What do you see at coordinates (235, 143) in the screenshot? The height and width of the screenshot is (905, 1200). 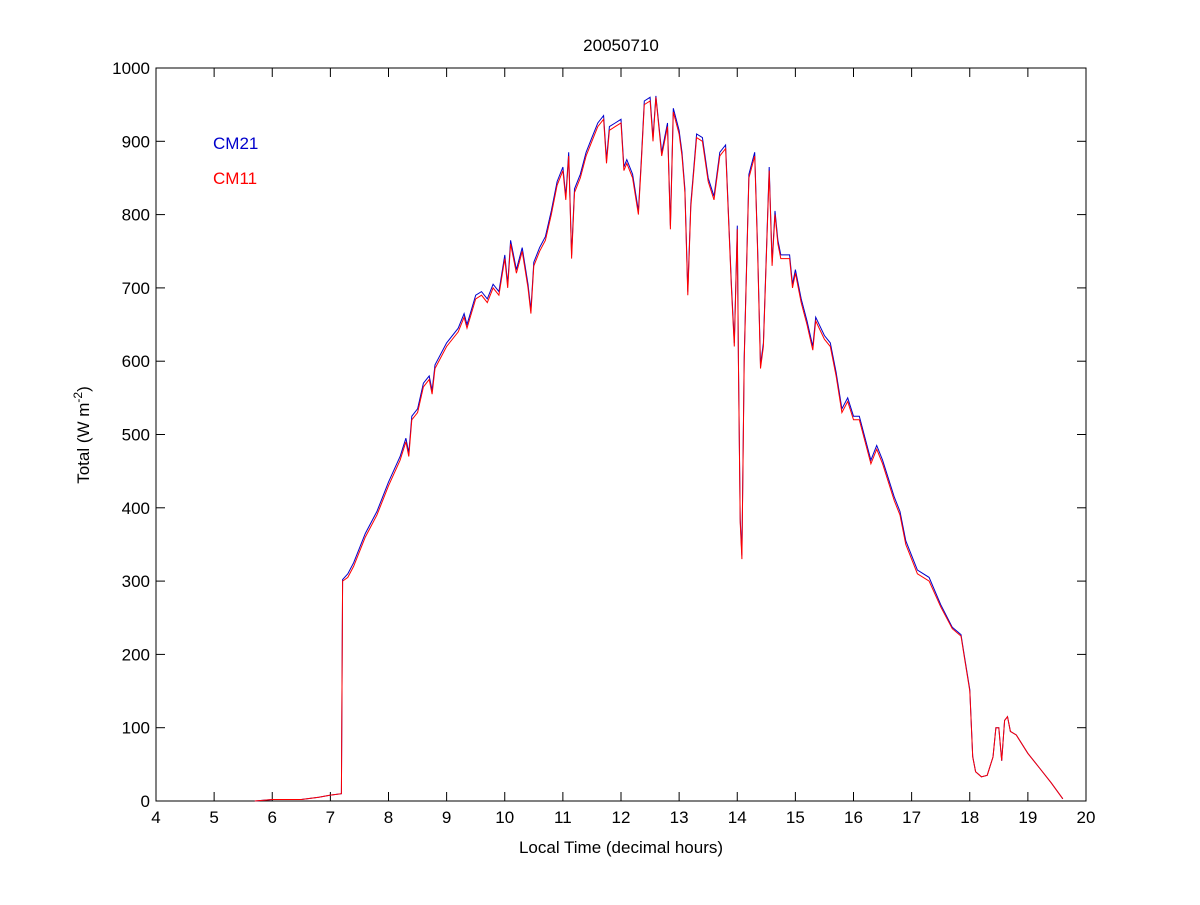 I see `legend-entry-cm21: CM21` at bounding box center [235, 143].